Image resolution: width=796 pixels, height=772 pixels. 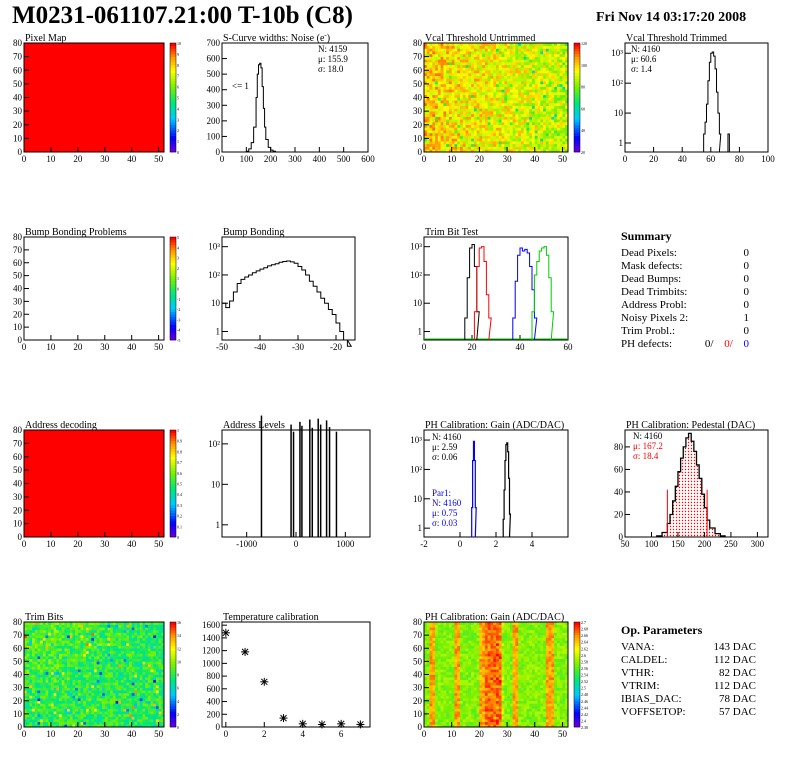 What do you see at coordinates (178, 289) in the screenshot?
I see `palette-tick-label: 0` at bounding box center [178, 289].